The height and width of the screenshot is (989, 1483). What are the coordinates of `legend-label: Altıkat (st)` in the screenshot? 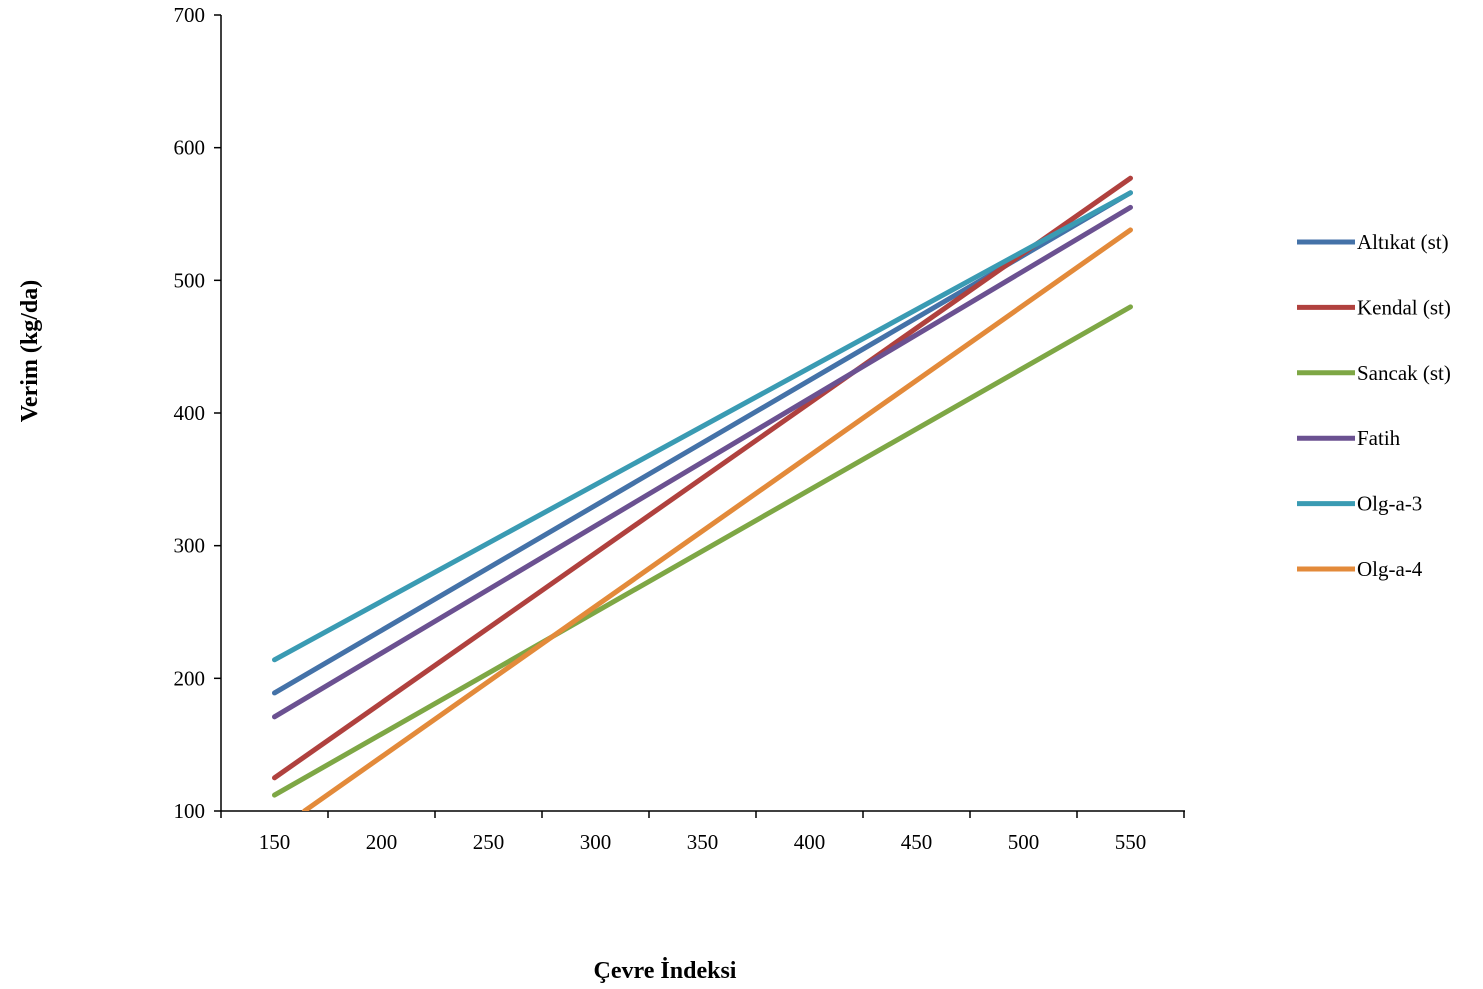 It's located at (1403, 242).